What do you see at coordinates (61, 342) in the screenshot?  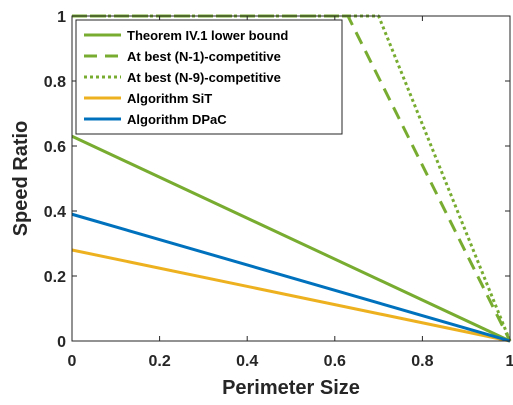 I see `y-tick-label: 0` at bounding box center [61, 342].